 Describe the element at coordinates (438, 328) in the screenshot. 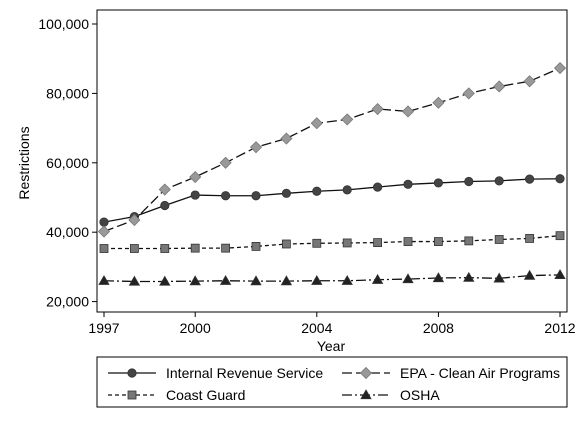

I see `x-tick-label: 2008` at that location.